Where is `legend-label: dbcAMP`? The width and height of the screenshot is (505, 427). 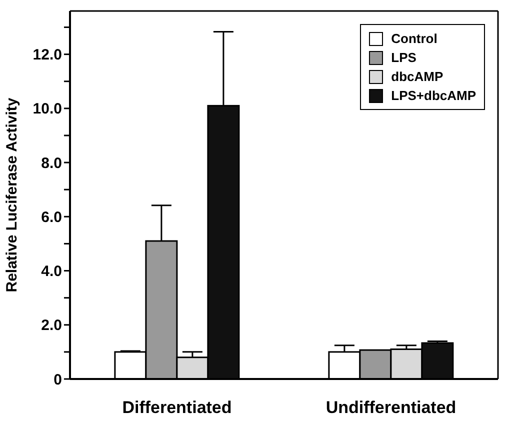 legend-label: dbcAMP is located at coordinates (417, 76).